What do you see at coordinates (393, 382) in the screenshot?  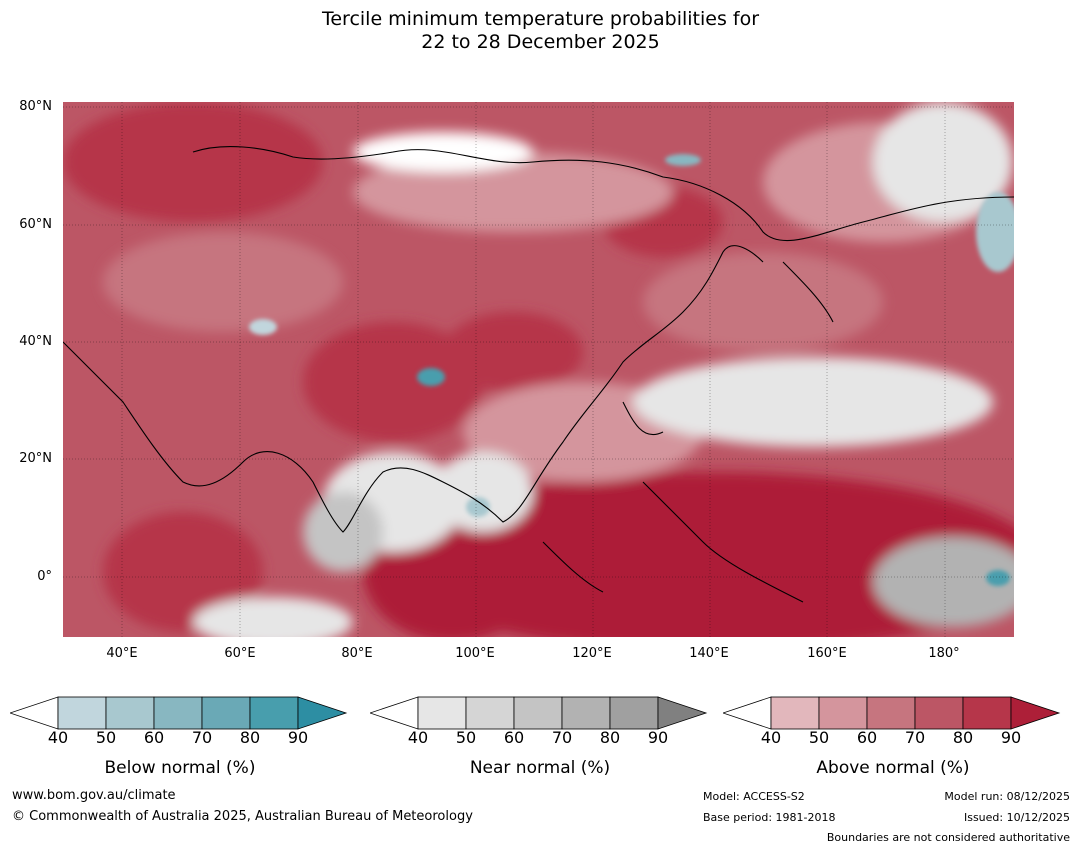 I see `region-tibet-high` at bounding box center [393, 382].